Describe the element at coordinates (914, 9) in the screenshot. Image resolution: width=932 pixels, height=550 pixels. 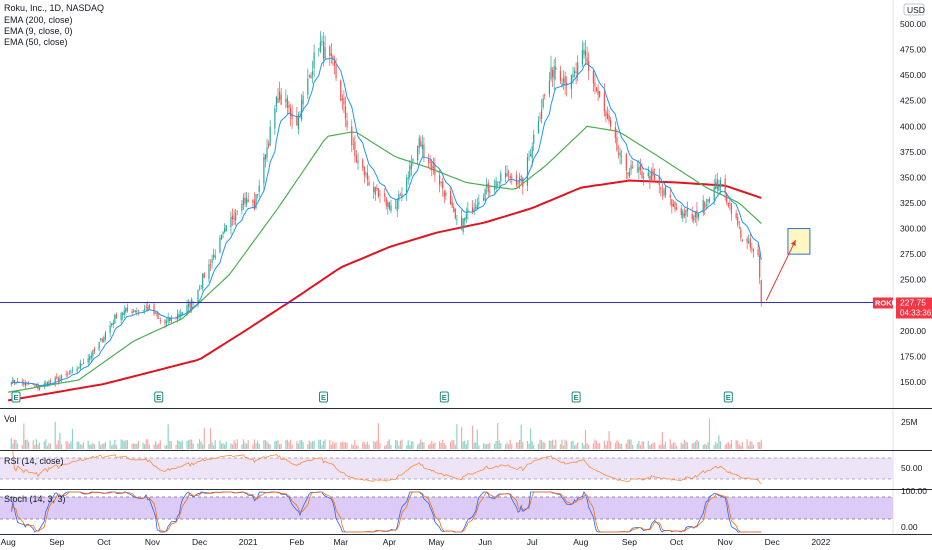
I see `currency-badge` at that location.